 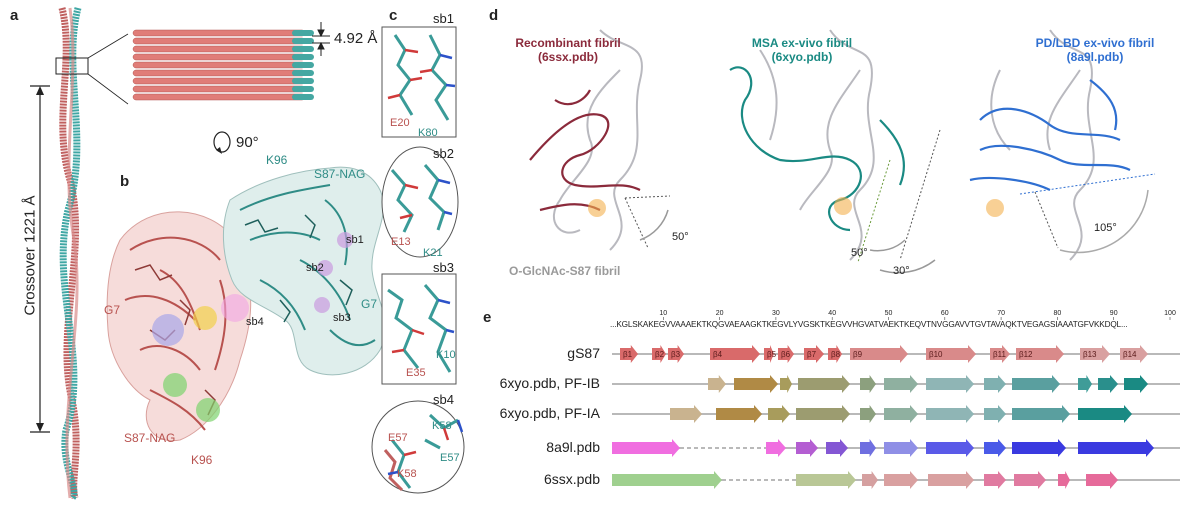 What do you see at coordinates (40, 259) in the screenshot?
I see `crossover-arrow` at bounding box center [40, 259].